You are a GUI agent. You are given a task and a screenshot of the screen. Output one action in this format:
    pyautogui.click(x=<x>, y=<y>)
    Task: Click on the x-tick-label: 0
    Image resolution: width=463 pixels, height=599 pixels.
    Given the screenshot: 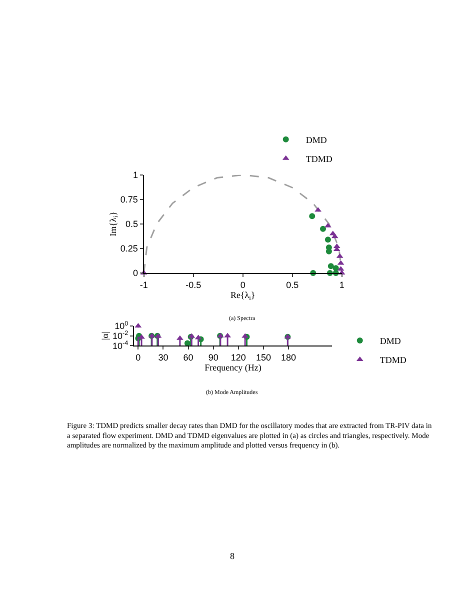 What is the action you would take?
    pyautogui.click(x=243, y=285)
    